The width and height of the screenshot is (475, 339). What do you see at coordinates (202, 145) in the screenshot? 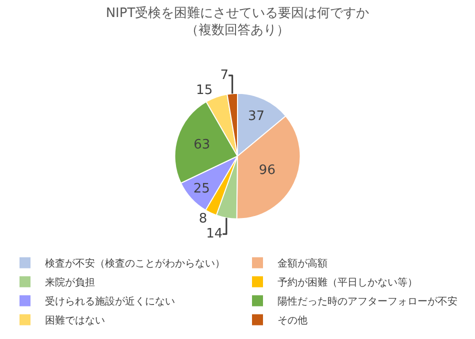
I see `data-label: 63` at bounding box center [202, 145].